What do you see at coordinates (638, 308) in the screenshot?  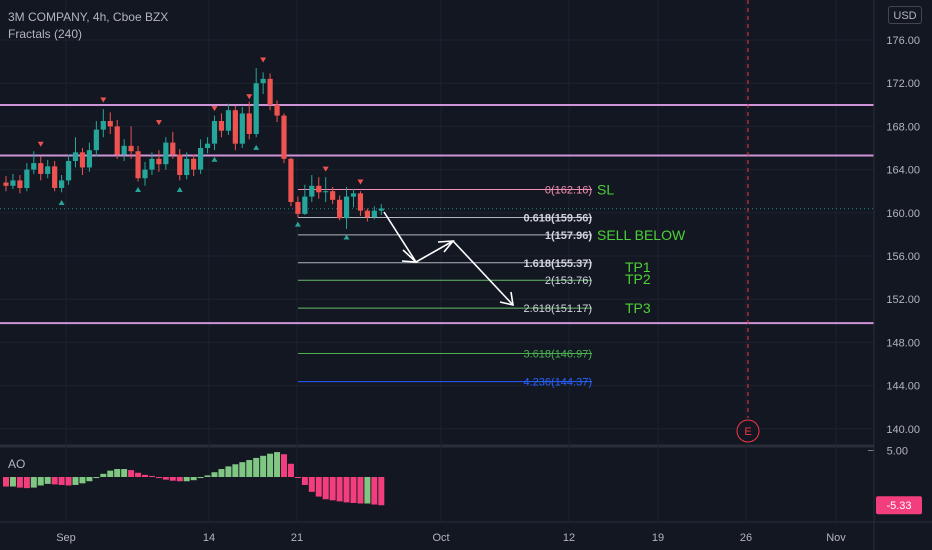 I see `fib-note-label: TP3` at bounding box center [638, 308].